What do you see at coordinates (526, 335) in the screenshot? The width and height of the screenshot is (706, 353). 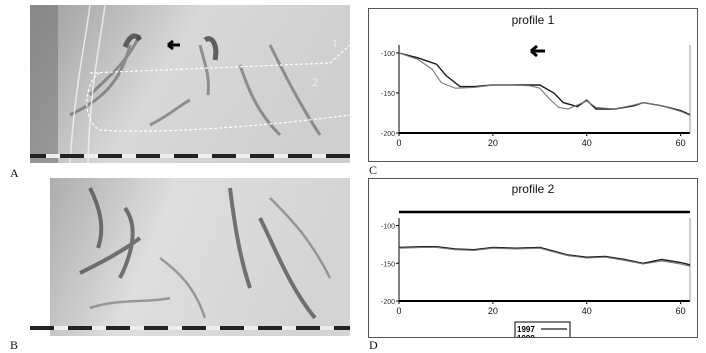 I see `legend-label: 1998` at bounding box center [526, 335].